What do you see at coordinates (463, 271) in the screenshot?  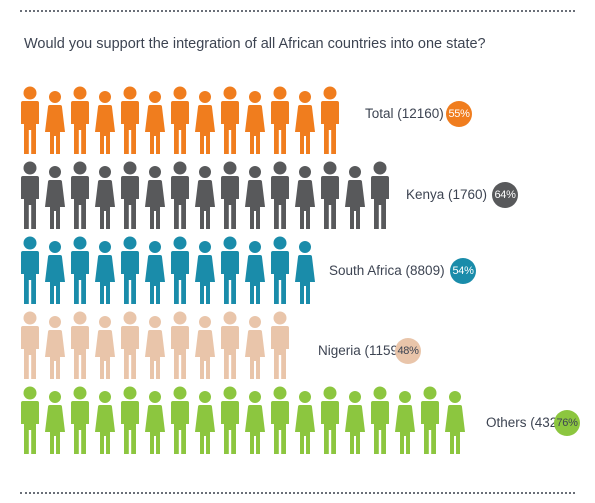 I see `percent-badge-south-africa: 54%` at bounding box center [463, 271].